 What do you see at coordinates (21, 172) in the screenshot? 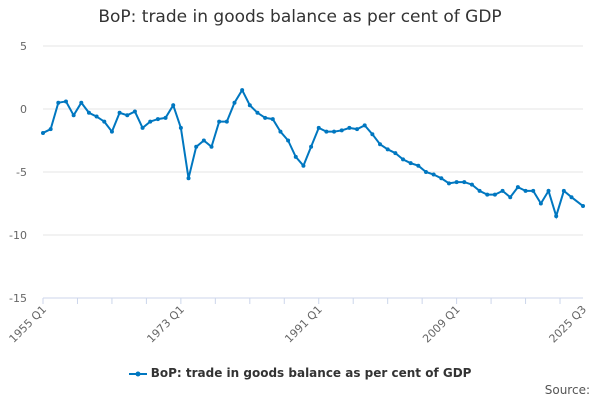
I see `y-tick-label: -5` at bounding box center [21, 172].